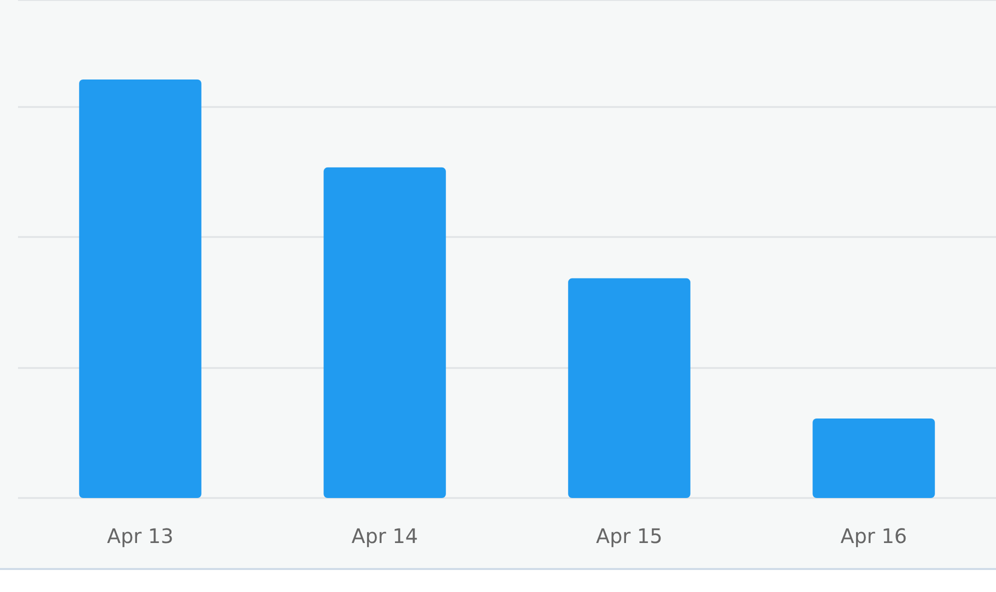 The image size is (996, 592). Describe the element at coordinates (629, 536) in the screenshot. I see `x-tick-label: Apr 15` at that location.